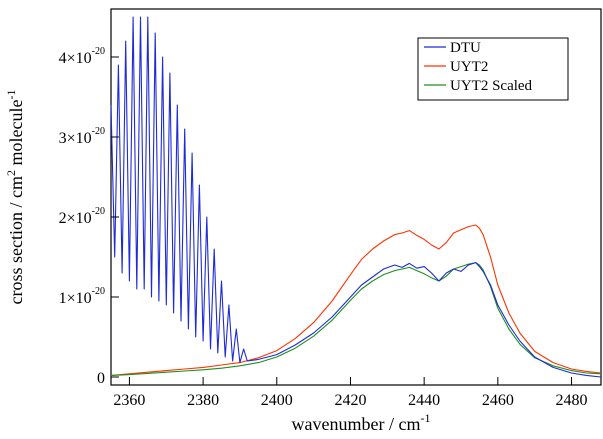 The image size is (603, 439). What do you see at coordinates (350, 400) in the screenshot?
I see `x-tick-label: 2420` at bounding box center [350, 400].